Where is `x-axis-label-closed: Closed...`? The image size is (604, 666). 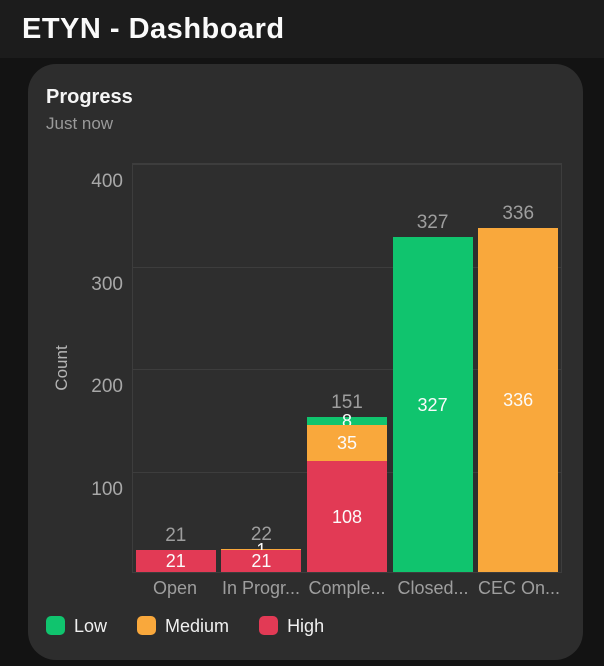 x-axis-label-closed: Closed... is located at coordinates (433, 588).